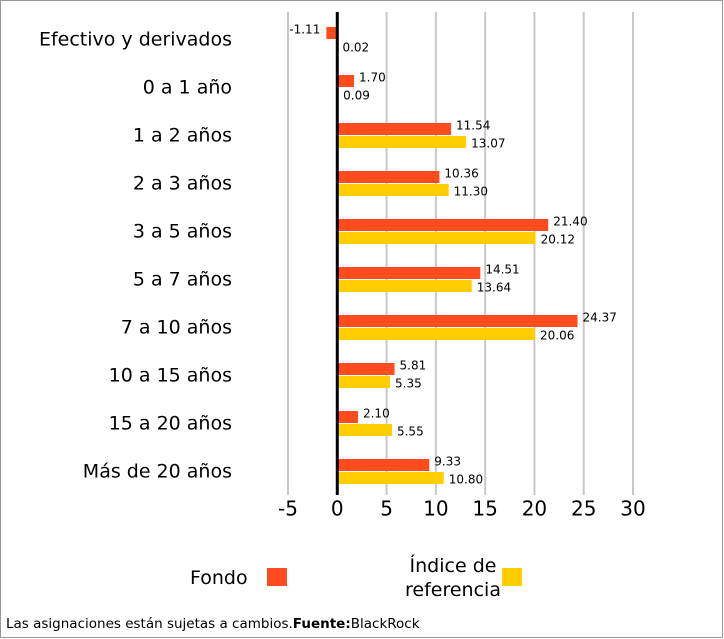  Describe the element at coordinates (288, 509) in the screenshot. I see `x-tick-label: -5` at that location.